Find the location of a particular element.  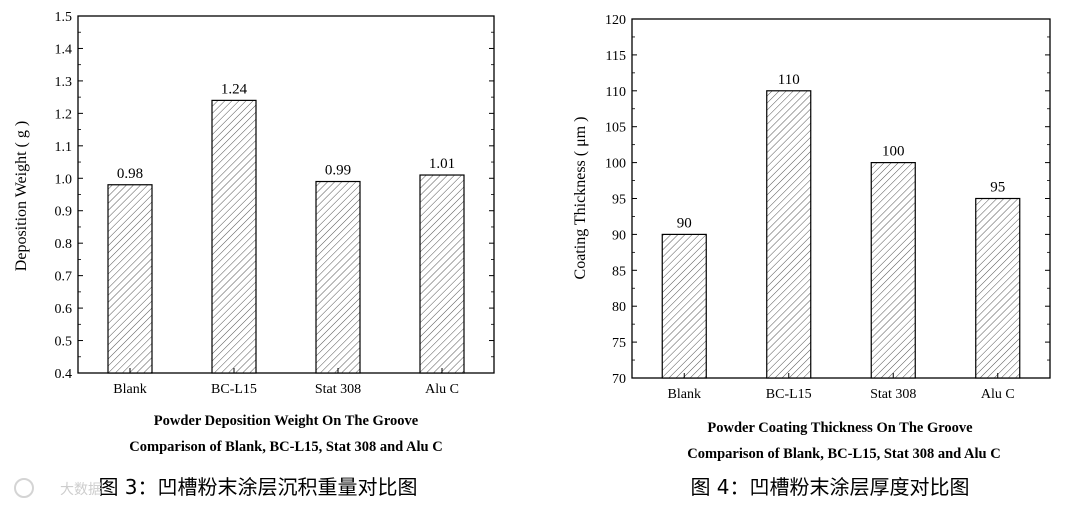

y-tick-label: 1.5 is located at coordinates (64, 17).